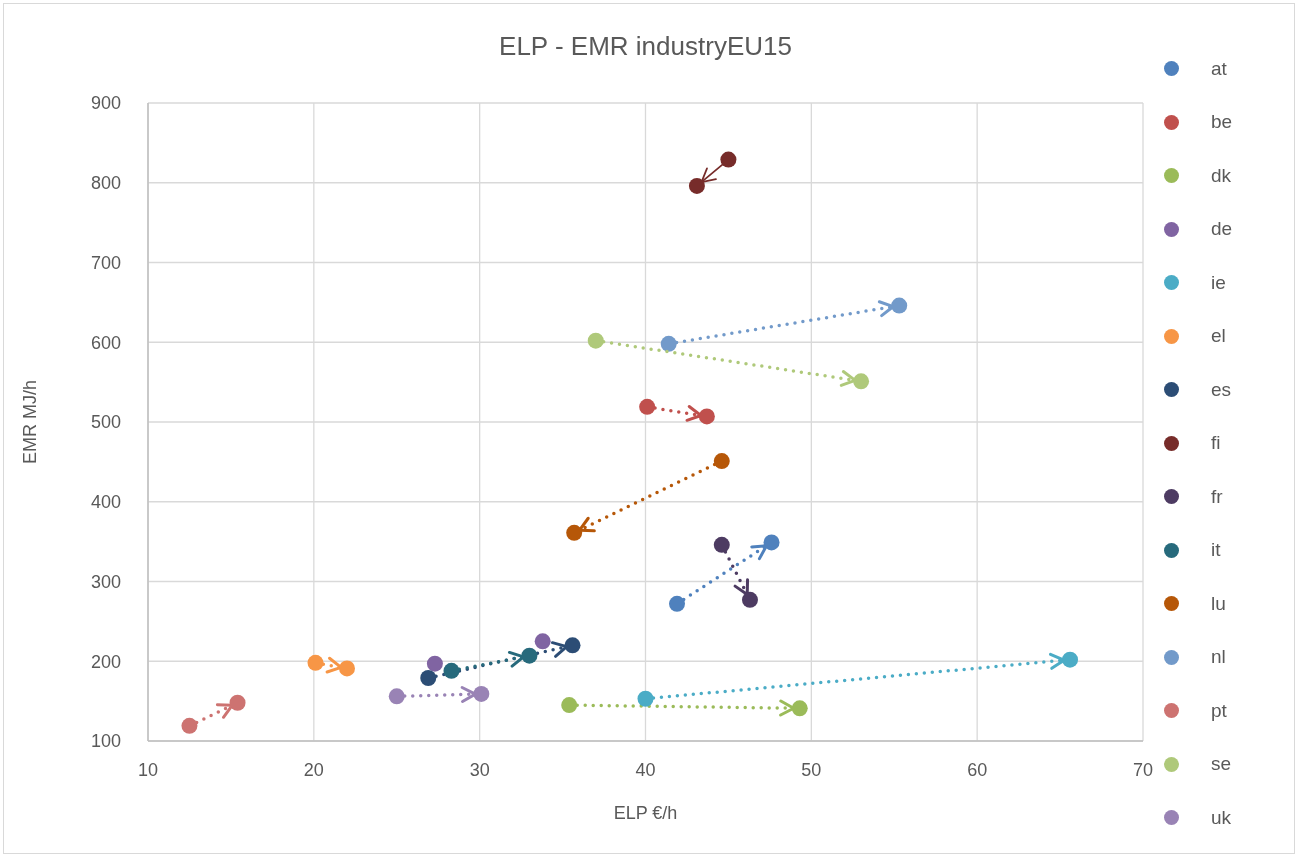 The image size is (1298, 857). I want to click on legend-label: ie, so click(1218, 282).